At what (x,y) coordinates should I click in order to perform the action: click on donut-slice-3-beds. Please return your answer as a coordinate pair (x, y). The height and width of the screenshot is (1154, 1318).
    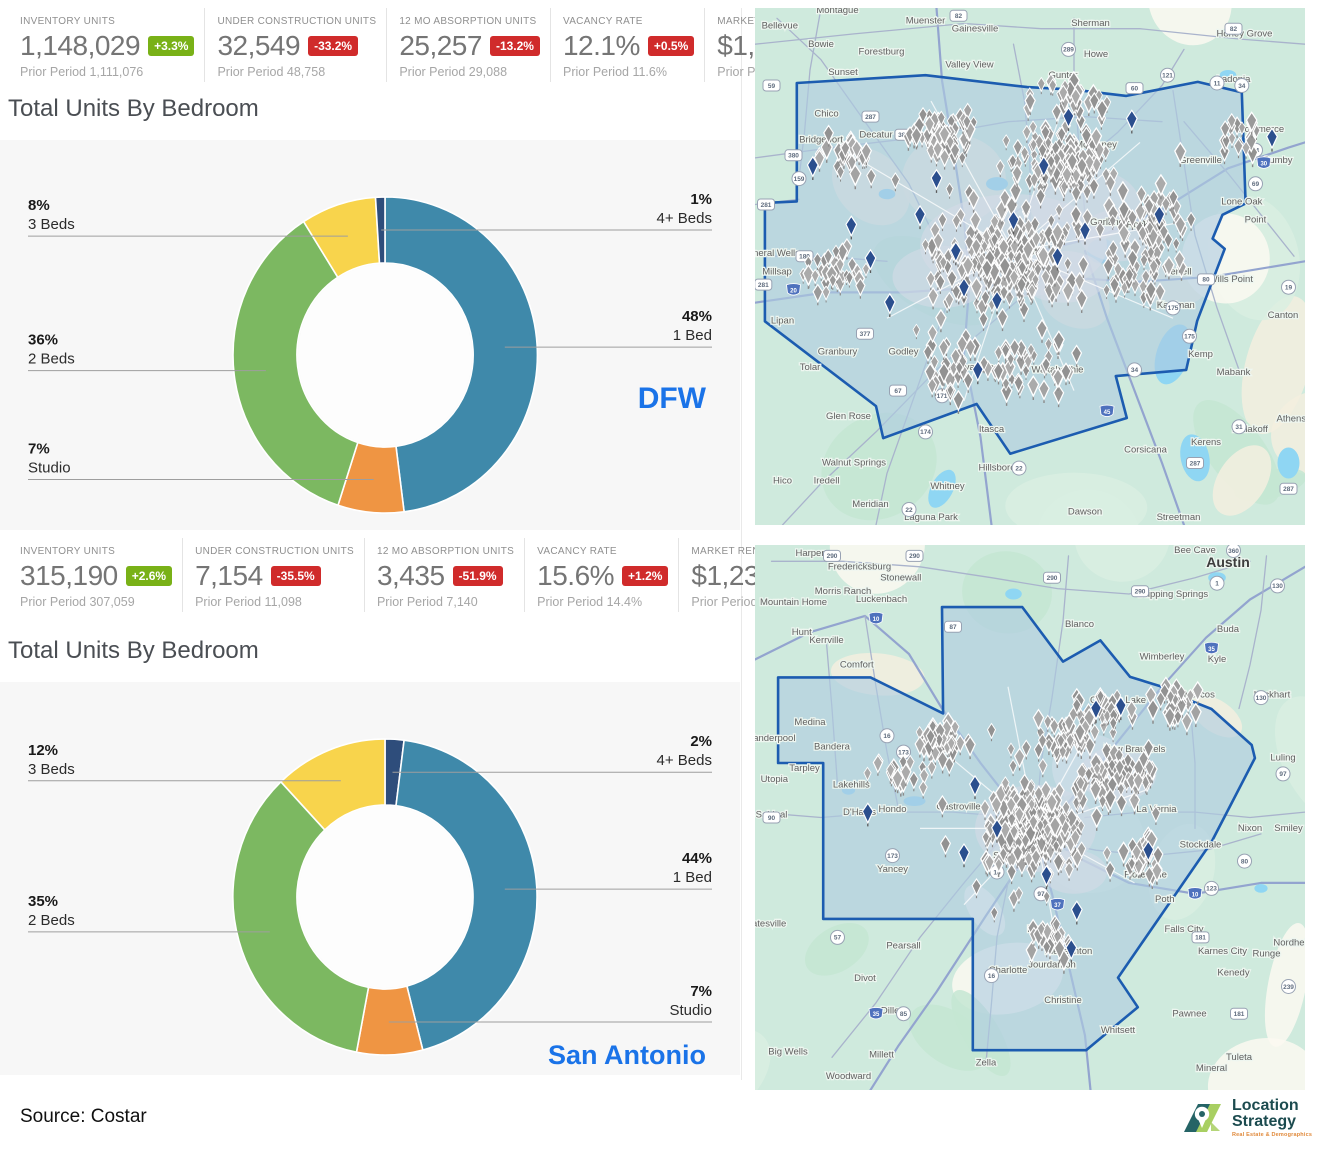
    Looking at the image, I should click on (333, 784).